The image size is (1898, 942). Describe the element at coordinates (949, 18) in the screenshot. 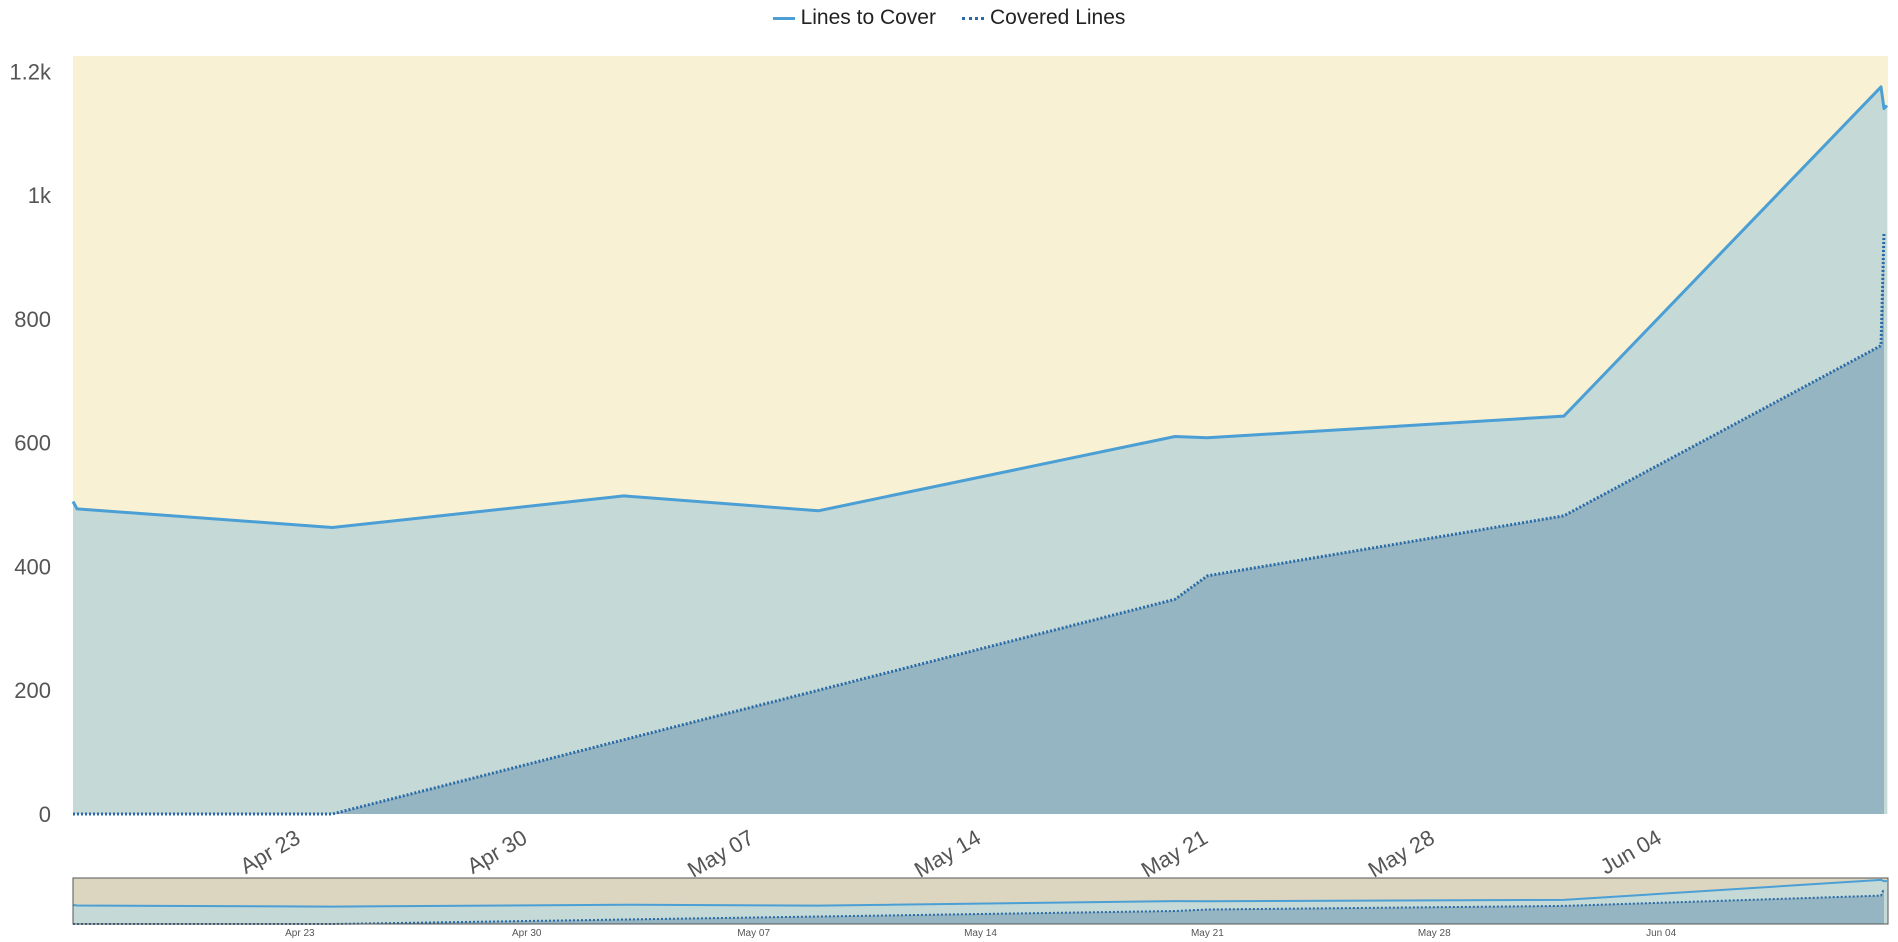

I see `legend: Lines to Cover Covered Lines` at that location.